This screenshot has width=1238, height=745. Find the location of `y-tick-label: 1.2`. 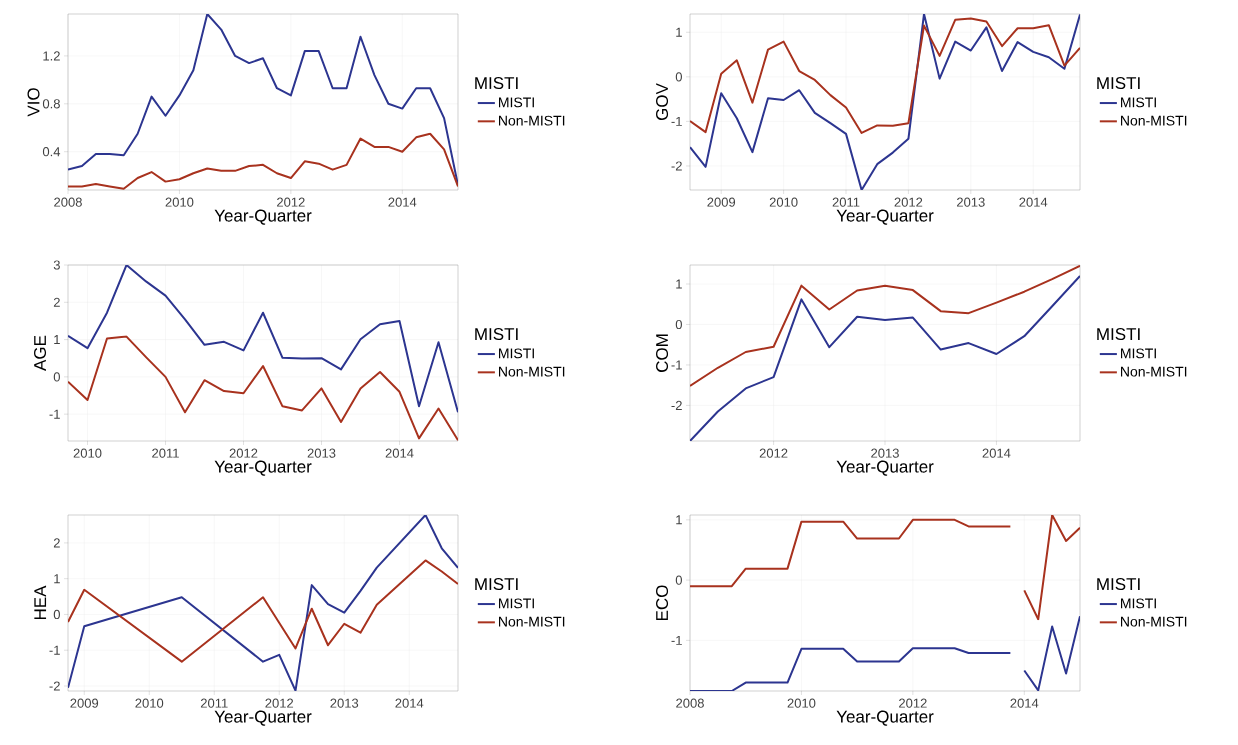

y-tick-label: 1.2 is located at coordinates (51, 56).